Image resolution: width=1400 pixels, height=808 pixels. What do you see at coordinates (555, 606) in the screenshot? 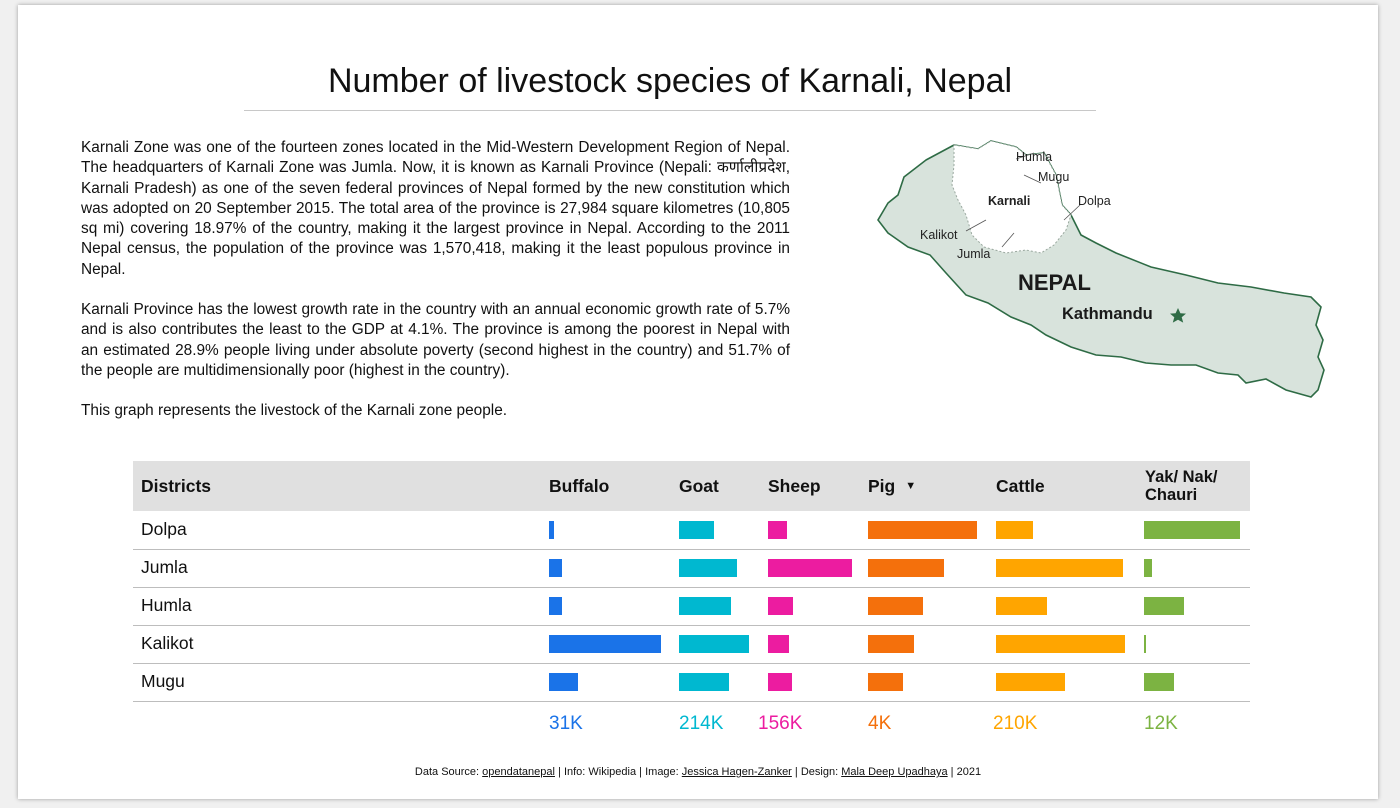
I see `bar-buffalo-humla` at bounding box center [555, 606].